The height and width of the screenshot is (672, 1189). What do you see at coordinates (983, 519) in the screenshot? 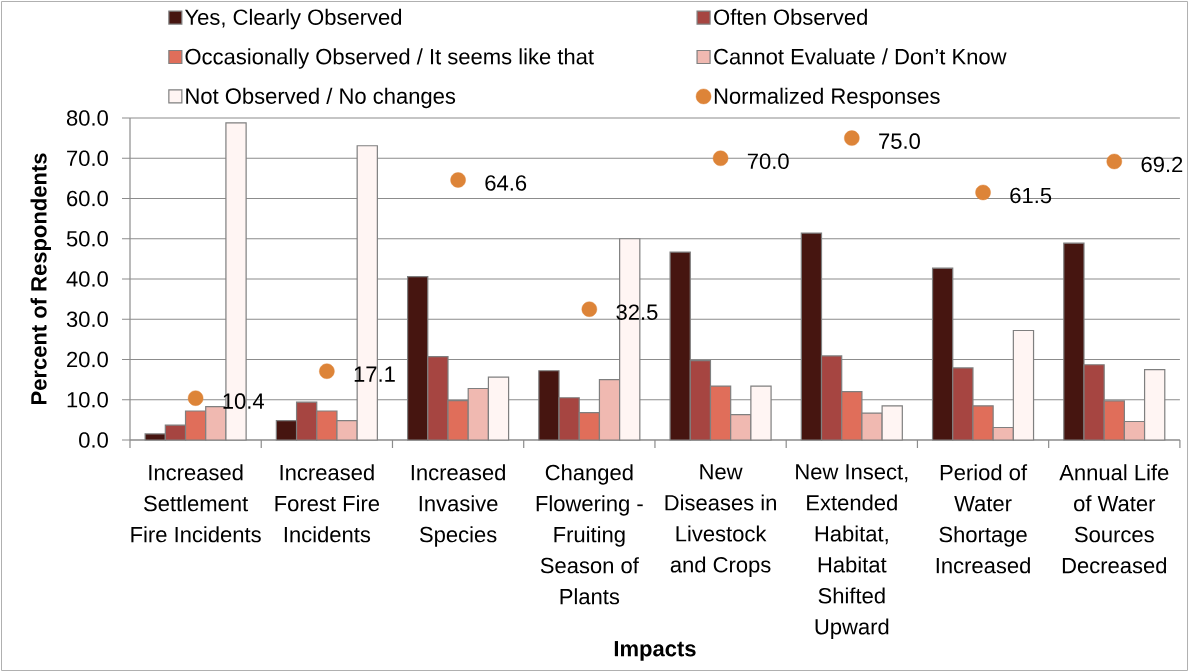
I see `x-tick-label: Period of Water Shortage Increased` at bounding box center [983, 519].